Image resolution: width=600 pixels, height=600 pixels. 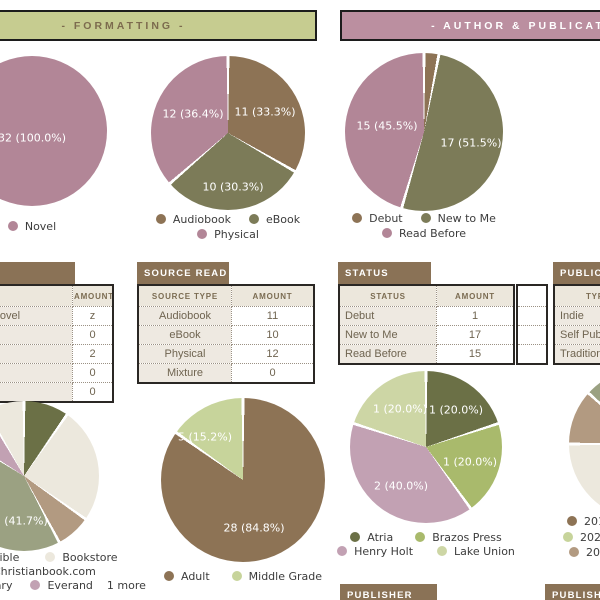 What do you see at coordinates (26, 521) in the screenshot?
I see `pie-slice-label: (41.7%)` at bounding box center [26, 521].